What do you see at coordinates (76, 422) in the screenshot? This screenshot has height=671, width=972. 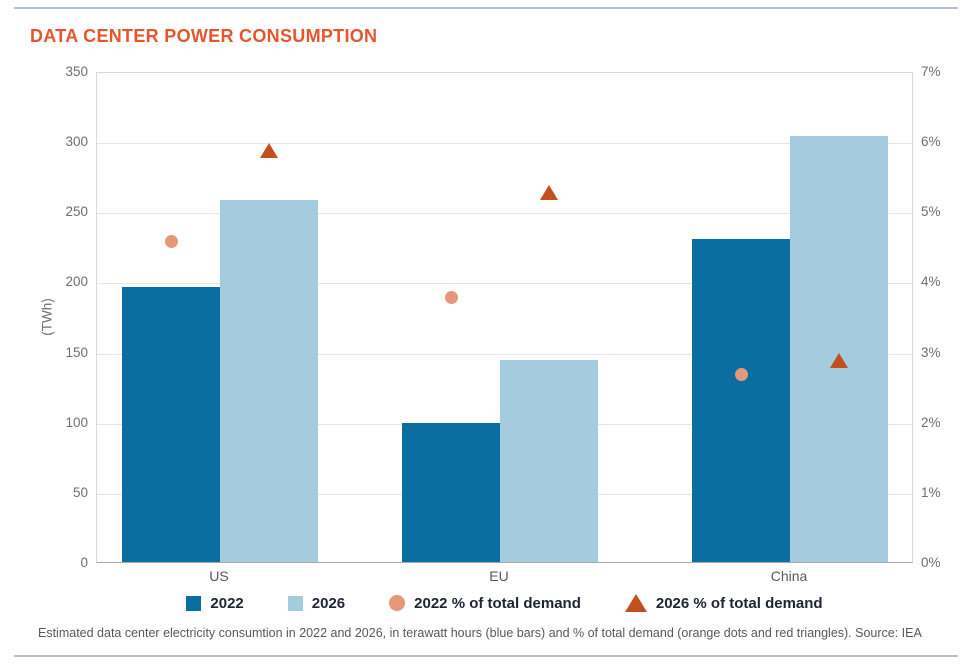 I see `y-tick-label-left: 100` at bounding box center [76, 422].